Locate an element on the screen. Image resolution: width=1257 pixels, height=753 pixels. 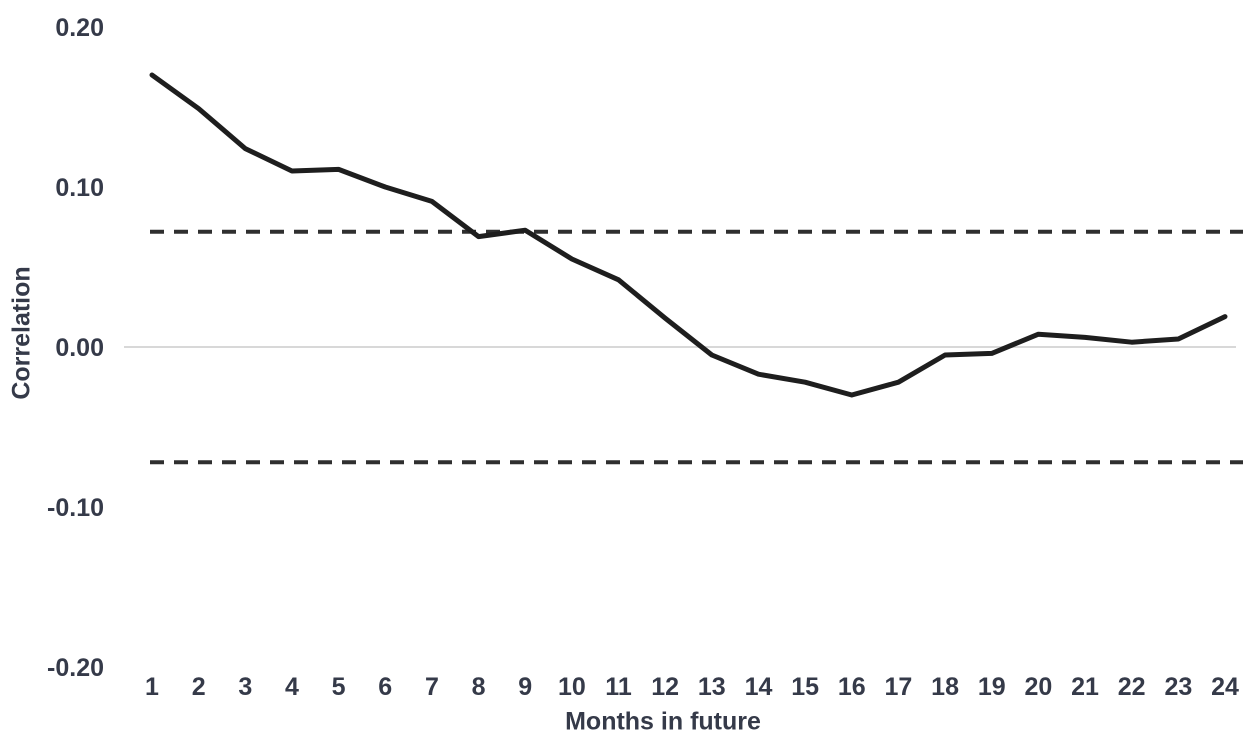
x-tick-label: 2 is located at coordinates (199, 687).